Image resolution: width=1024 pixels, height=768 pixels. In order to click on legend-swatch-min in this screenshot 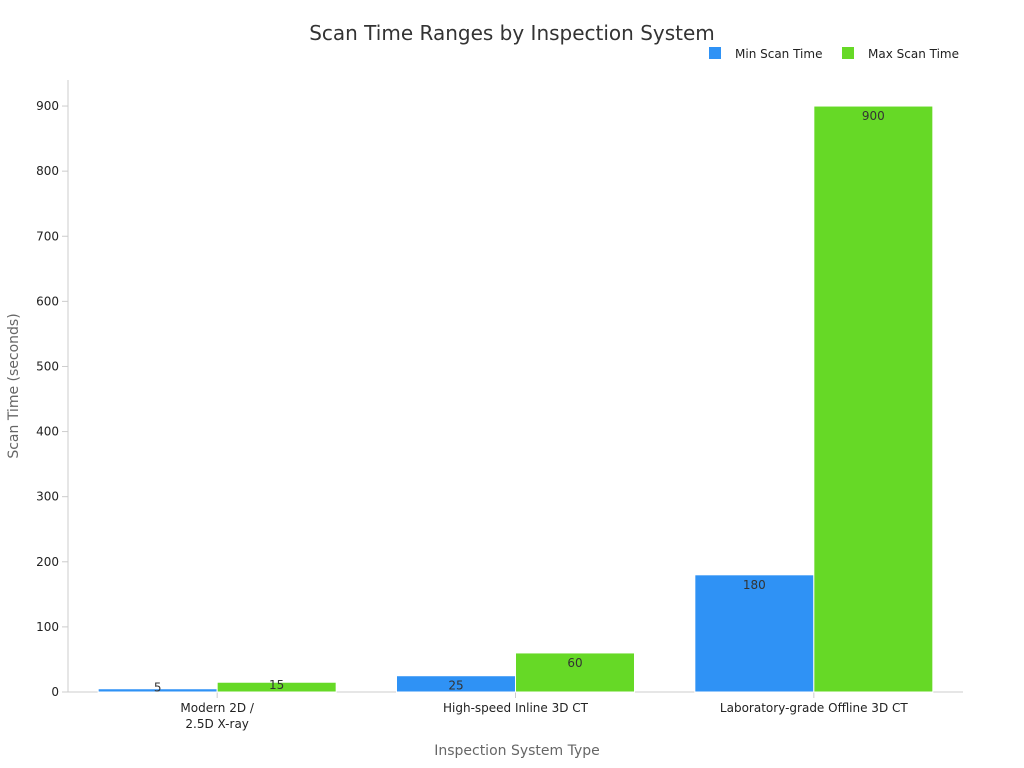, I will do `click(715, 53)`.